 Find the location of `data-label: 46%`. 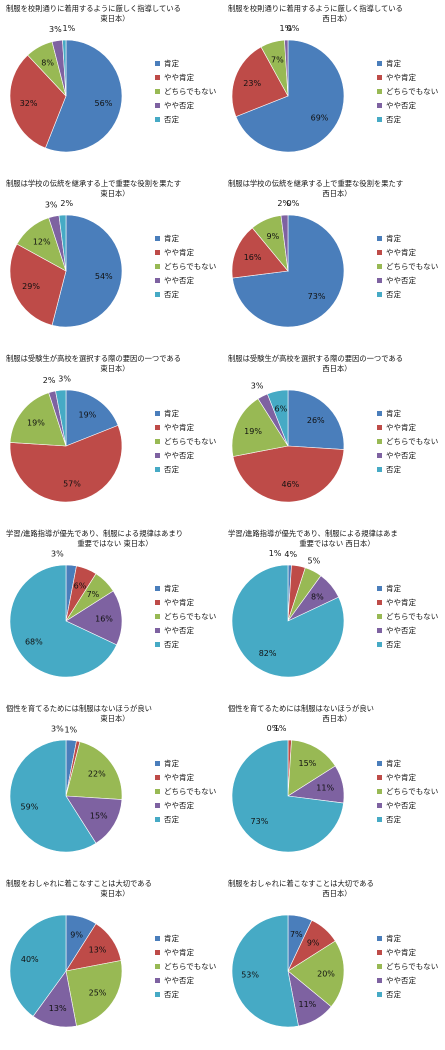

data-label: 46% is located at coordinates (290, 484).